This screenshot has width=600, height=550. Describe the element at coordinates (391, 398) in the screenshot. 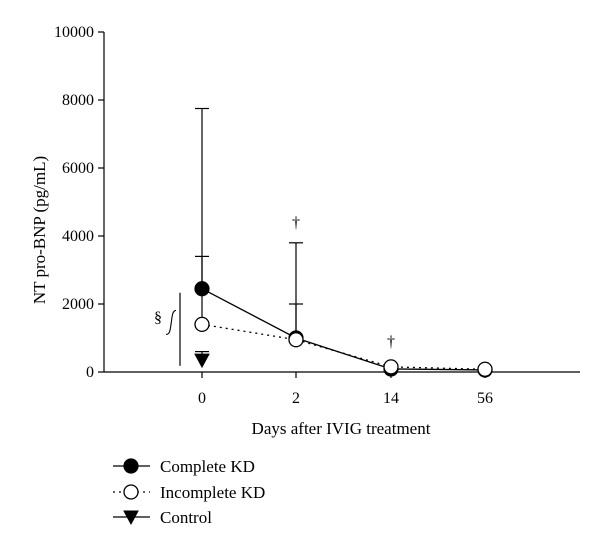

I see `x-tick-label: 14` at that location.